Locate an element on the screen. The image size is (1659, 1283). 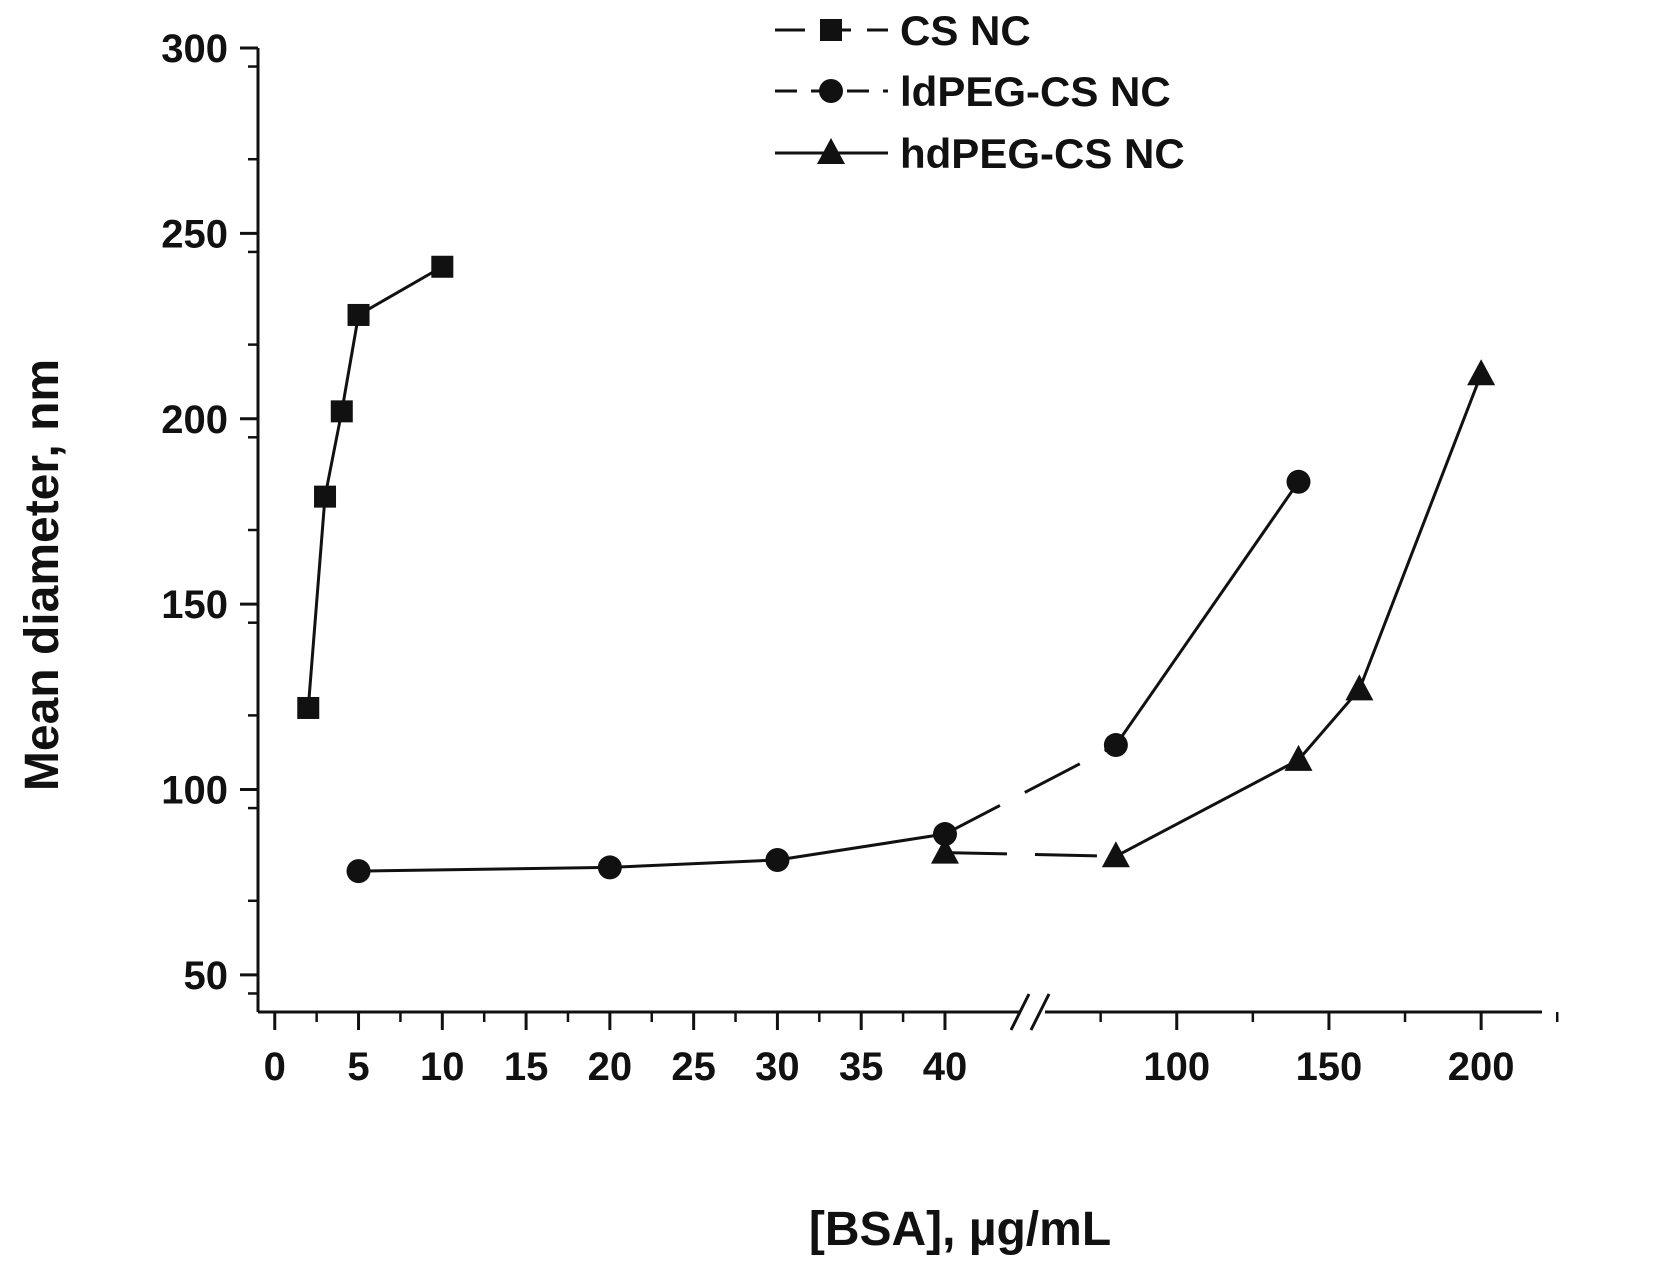
y-axis-title: Mean diameter, nm is located at coordinates (42, 575).